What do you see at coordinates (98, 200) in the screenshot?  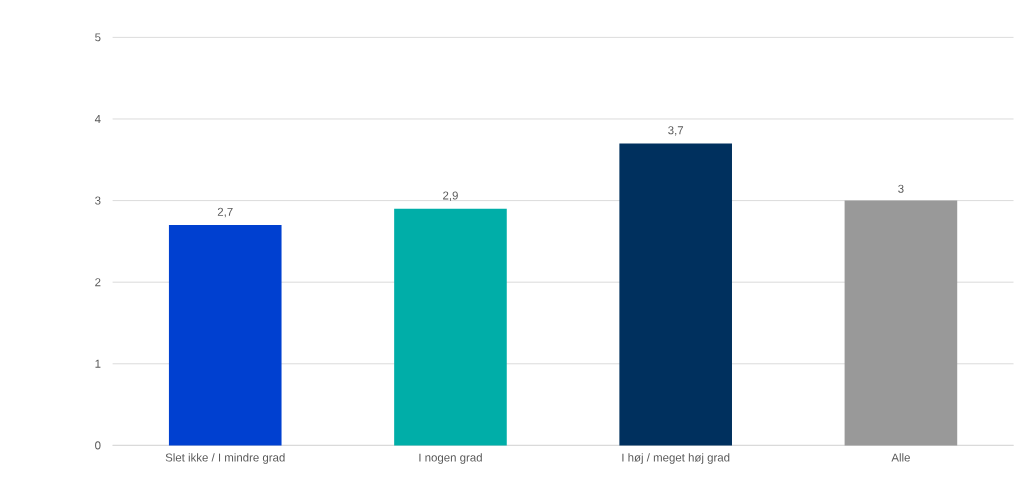 I see `y-tick-label: 3` at bounding box center [98, 200].